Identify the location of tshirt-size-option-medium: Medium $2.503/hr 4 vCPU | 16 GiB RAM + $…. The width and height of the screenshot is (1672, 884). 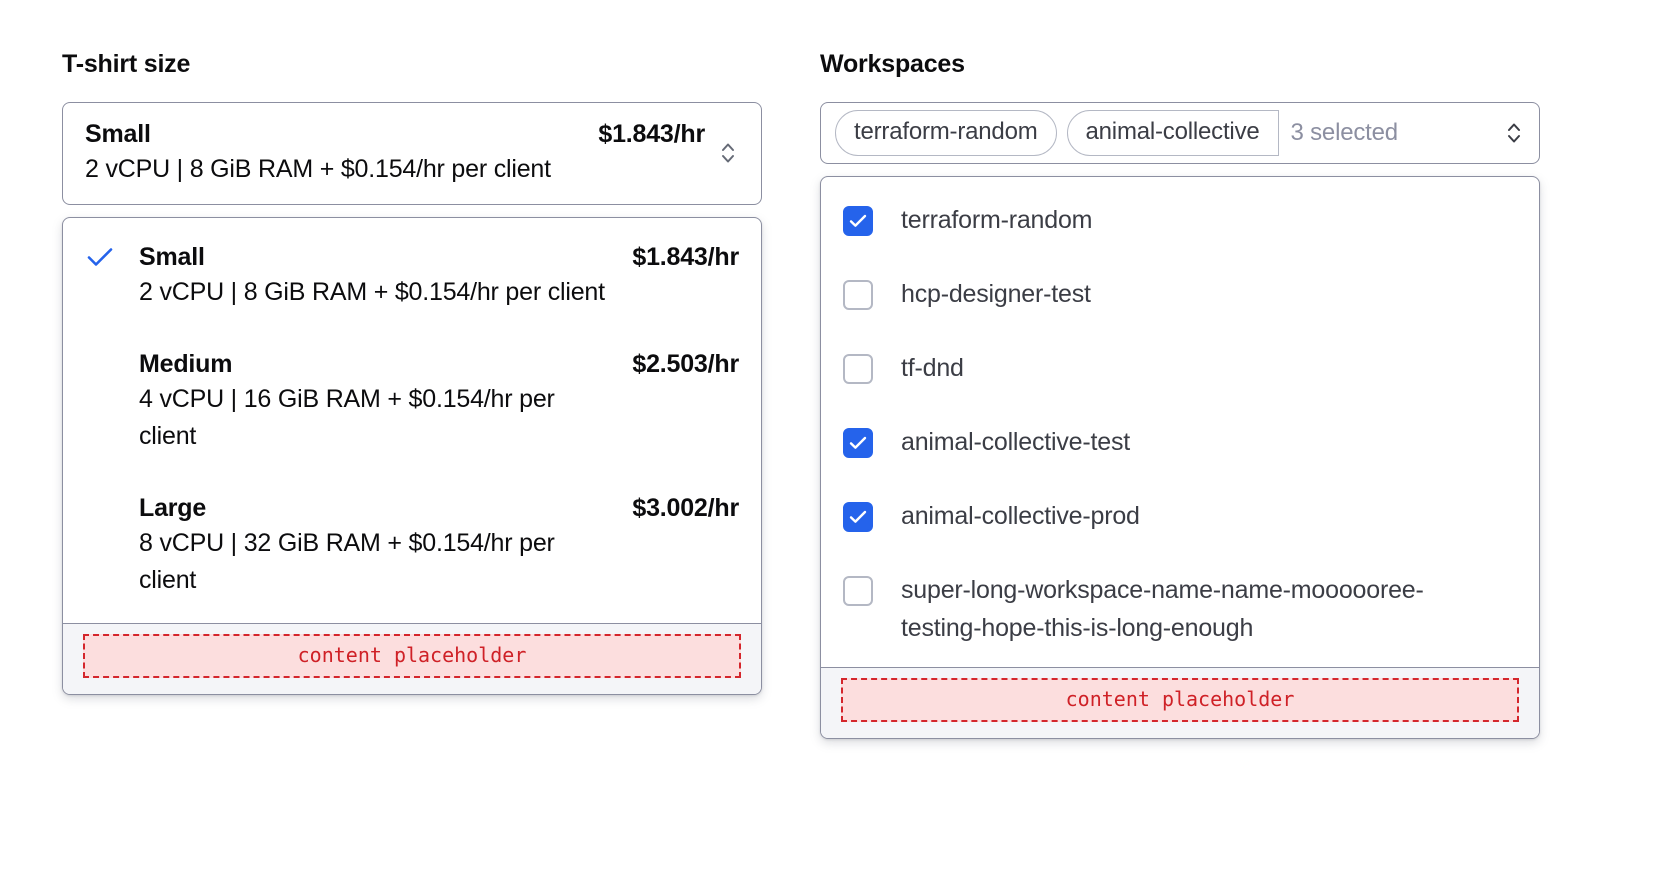
(412, 401).